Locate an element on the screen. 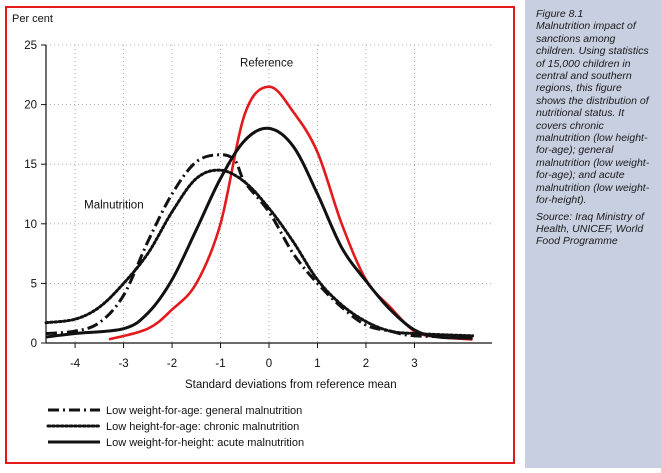 The width and height of the screenshot is (661, 473). x-tick-label: -3 is located at coordinates (123, 364).